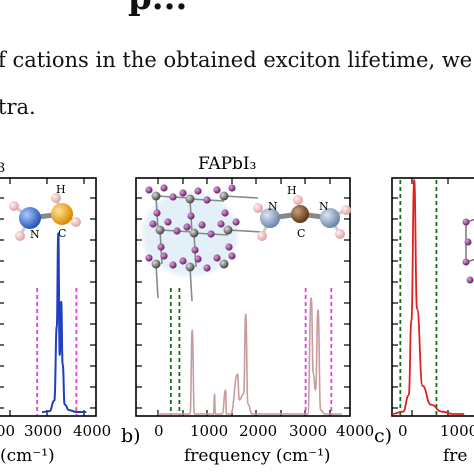 The width and height of the screenshot is (474, 474). Describe the element at coordinates (455, 456) in the screenshot. I see `panel-c-xlabel: fre` at that location.